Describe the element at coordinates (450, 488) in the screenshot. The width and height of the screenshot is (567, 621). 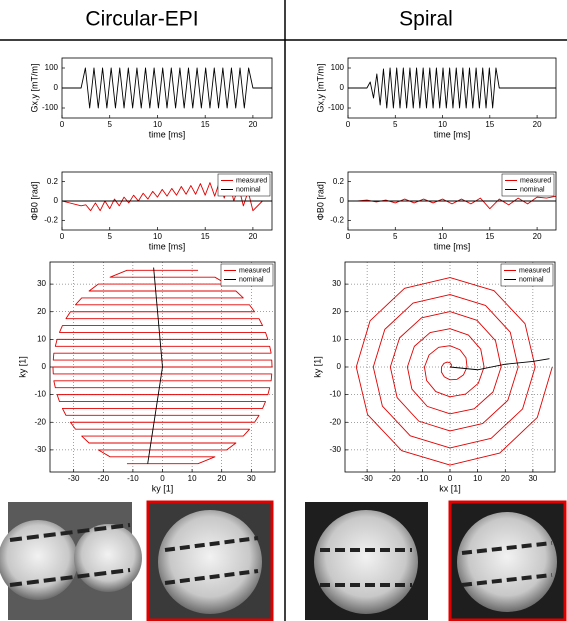
I see `x-axis-label: kx [1]` at that location.